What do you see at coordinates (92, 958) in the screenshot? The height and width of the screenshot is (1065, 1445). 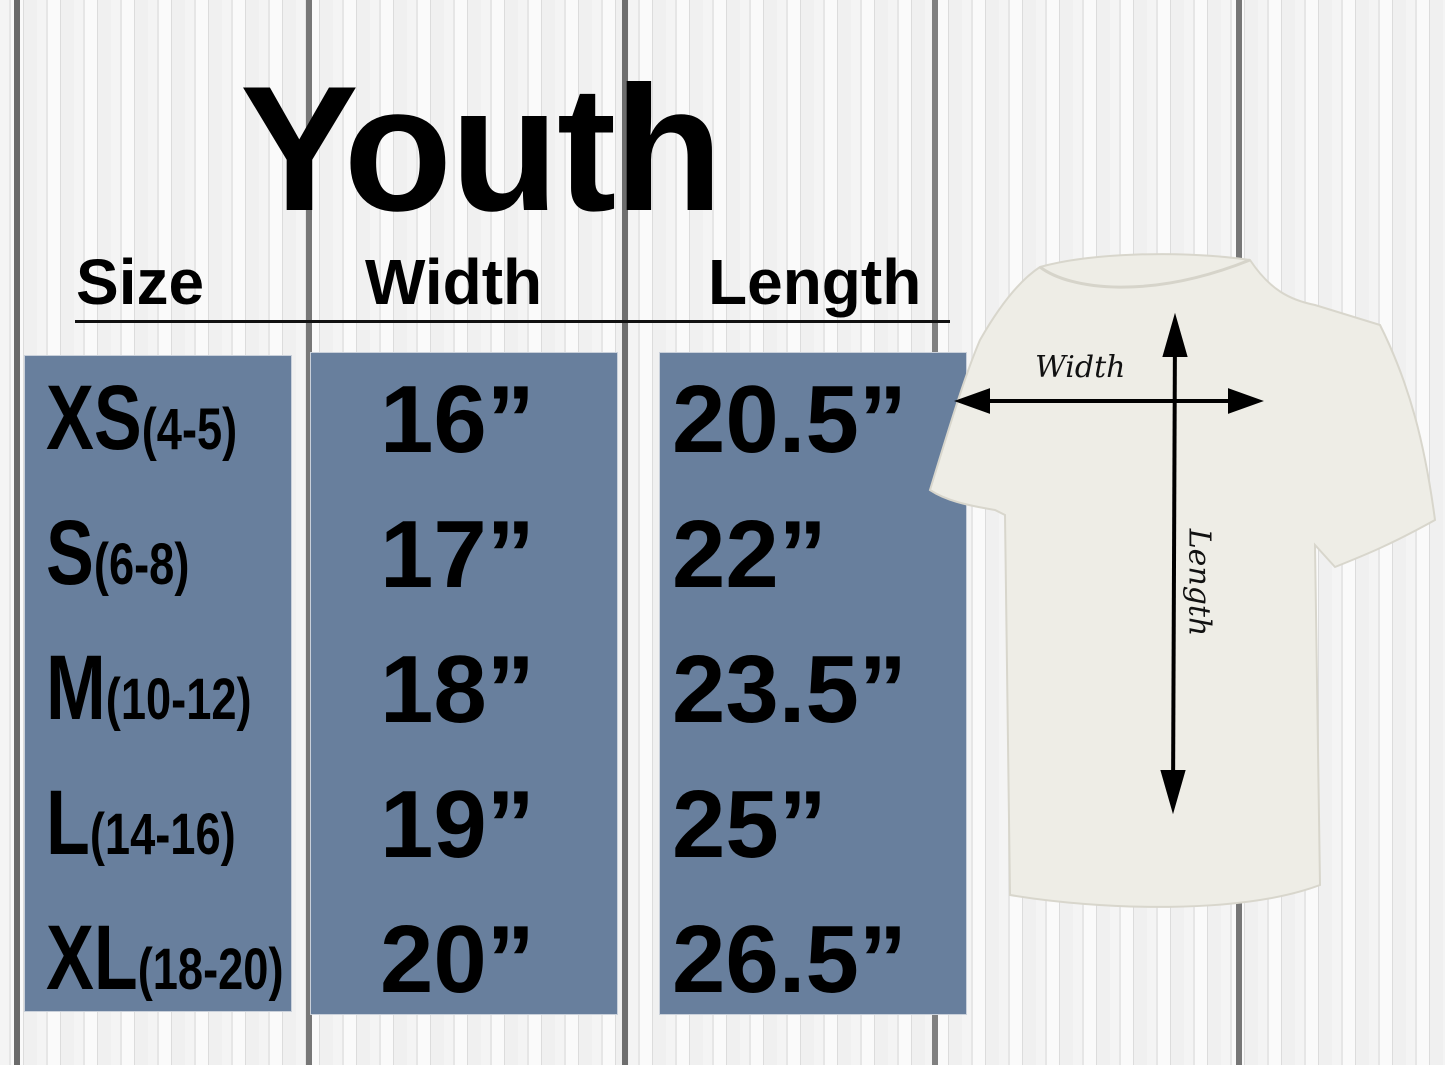 I see `size-label: XL` at bounding box center [92, 958].